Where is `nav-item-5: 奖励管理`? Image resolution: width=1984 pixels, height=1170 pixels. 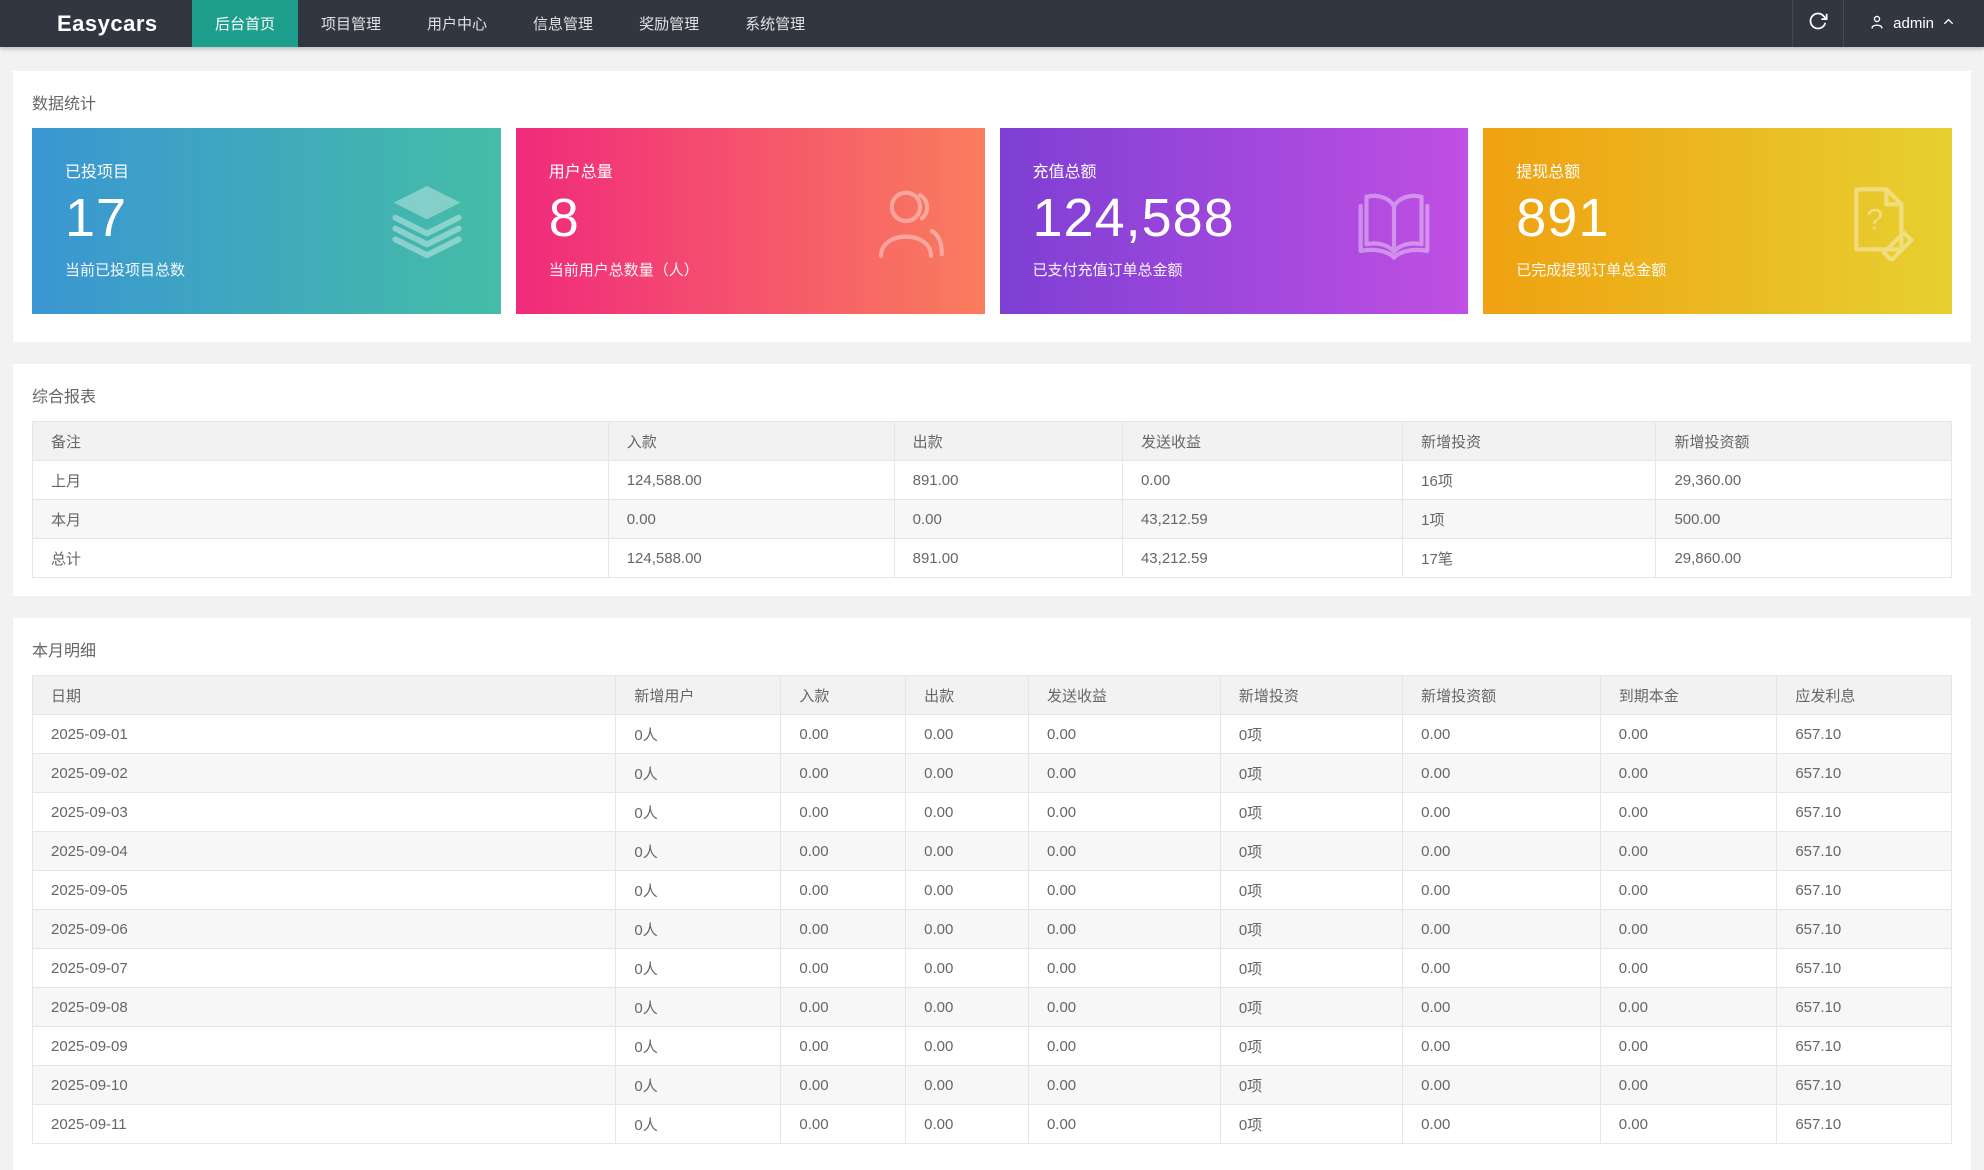
nav-item-5: 奖励管理 is located at coordinates (669, 24).